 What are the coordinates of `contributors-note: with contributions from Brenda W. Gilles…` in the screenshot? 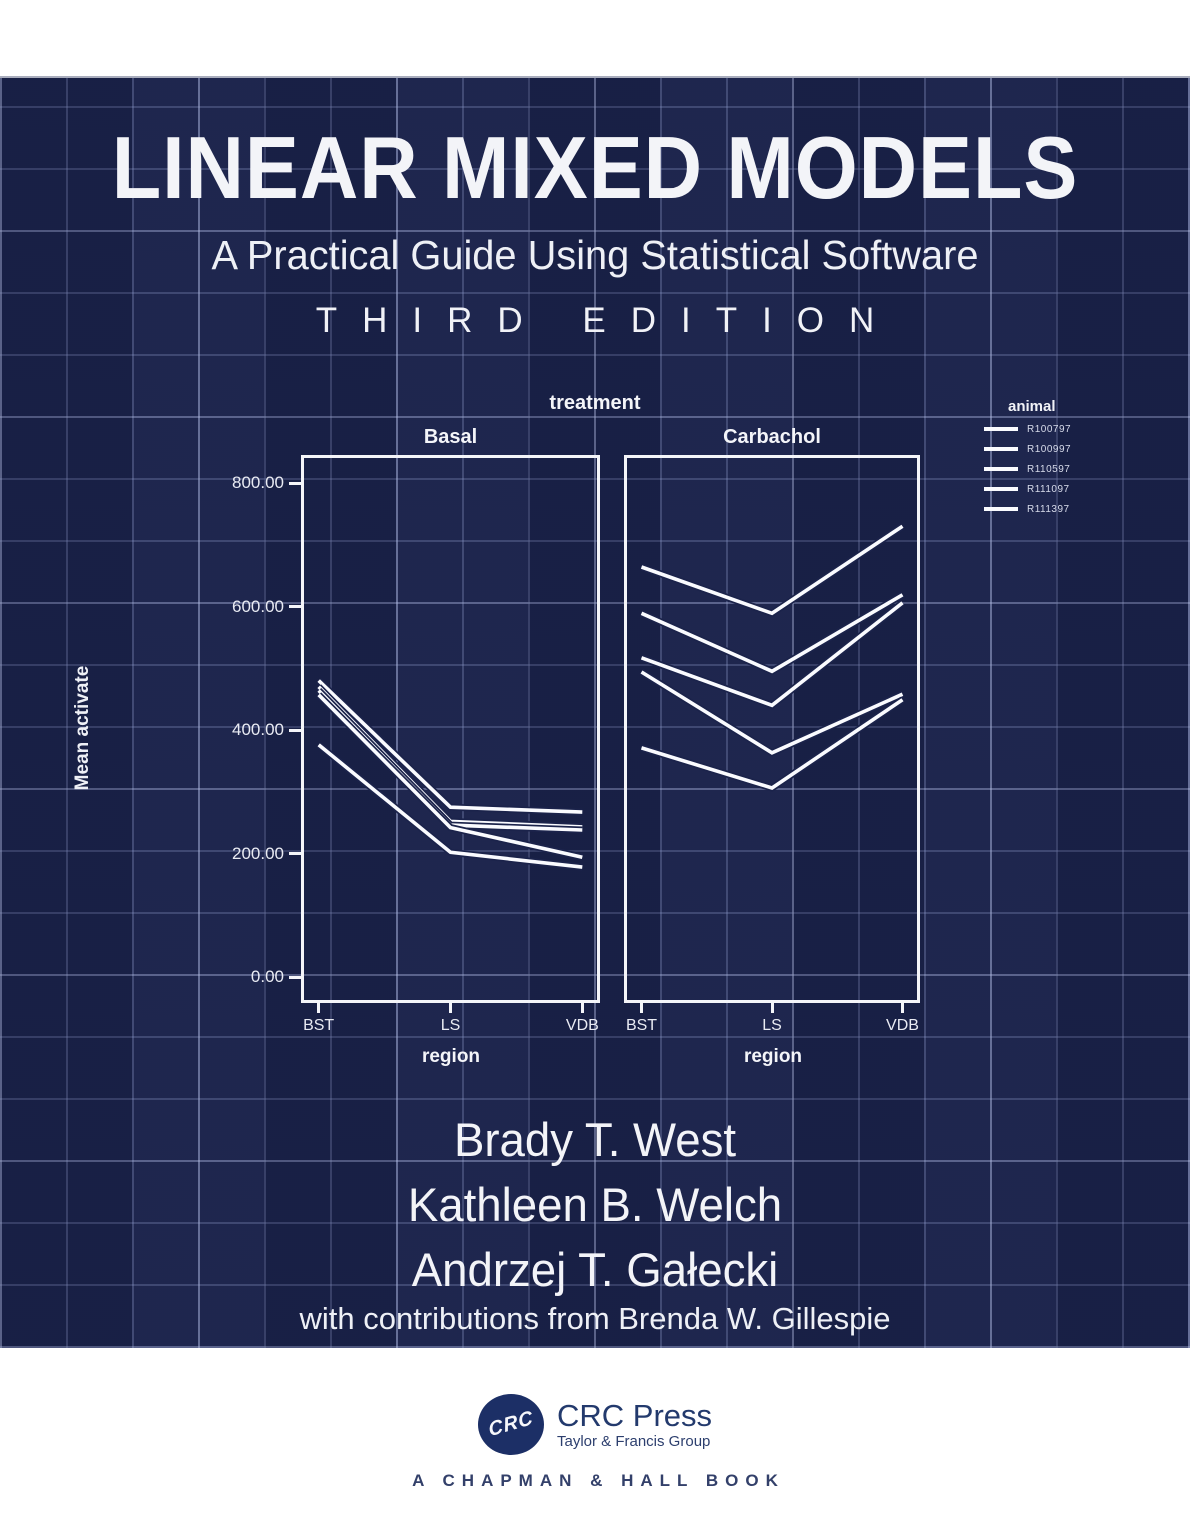 It's located at (595, 1318).